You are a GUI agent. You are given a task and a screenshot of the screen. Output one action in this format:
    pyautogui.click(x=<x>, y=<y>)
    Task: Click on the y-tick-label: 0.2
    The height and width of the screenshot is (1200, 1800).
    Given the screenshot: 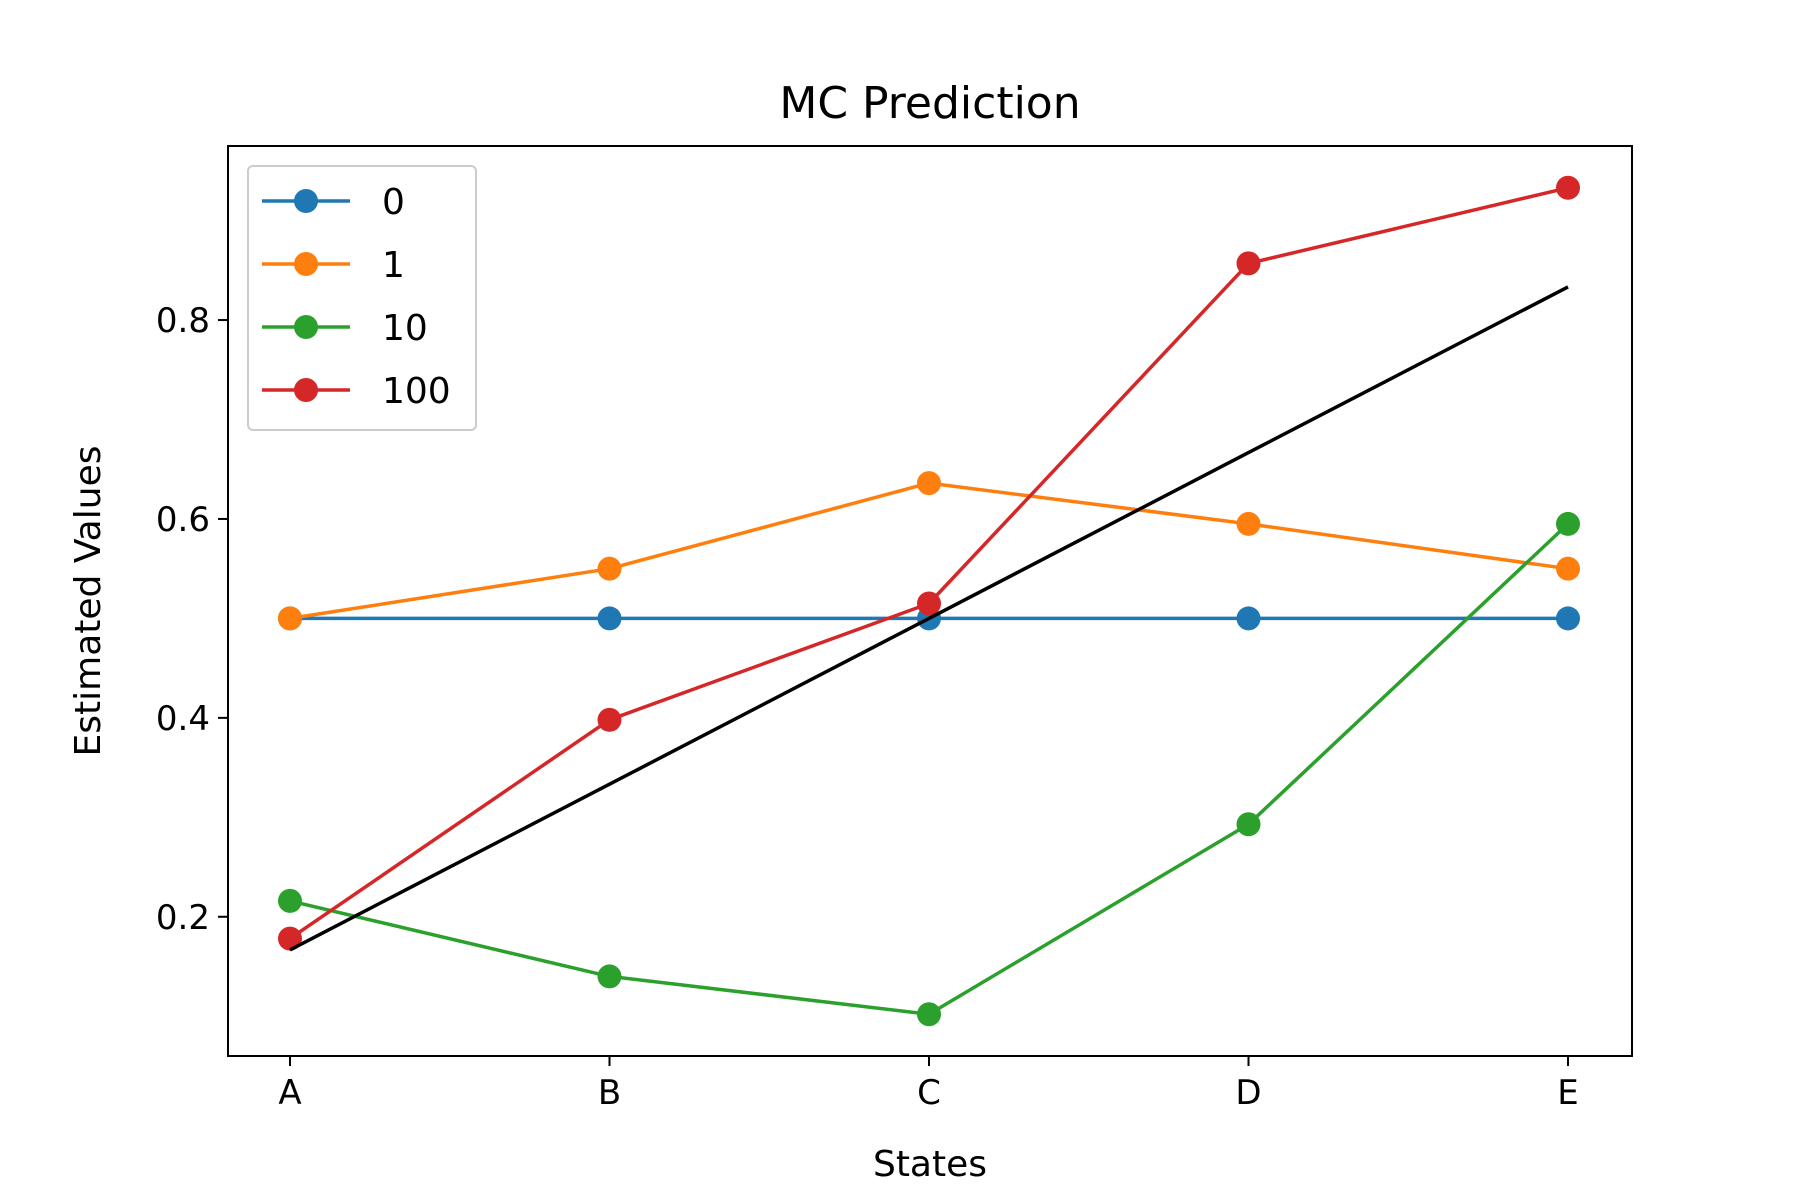 What is the action you would take?
    pyautogui.click(x=183, y=918)
    